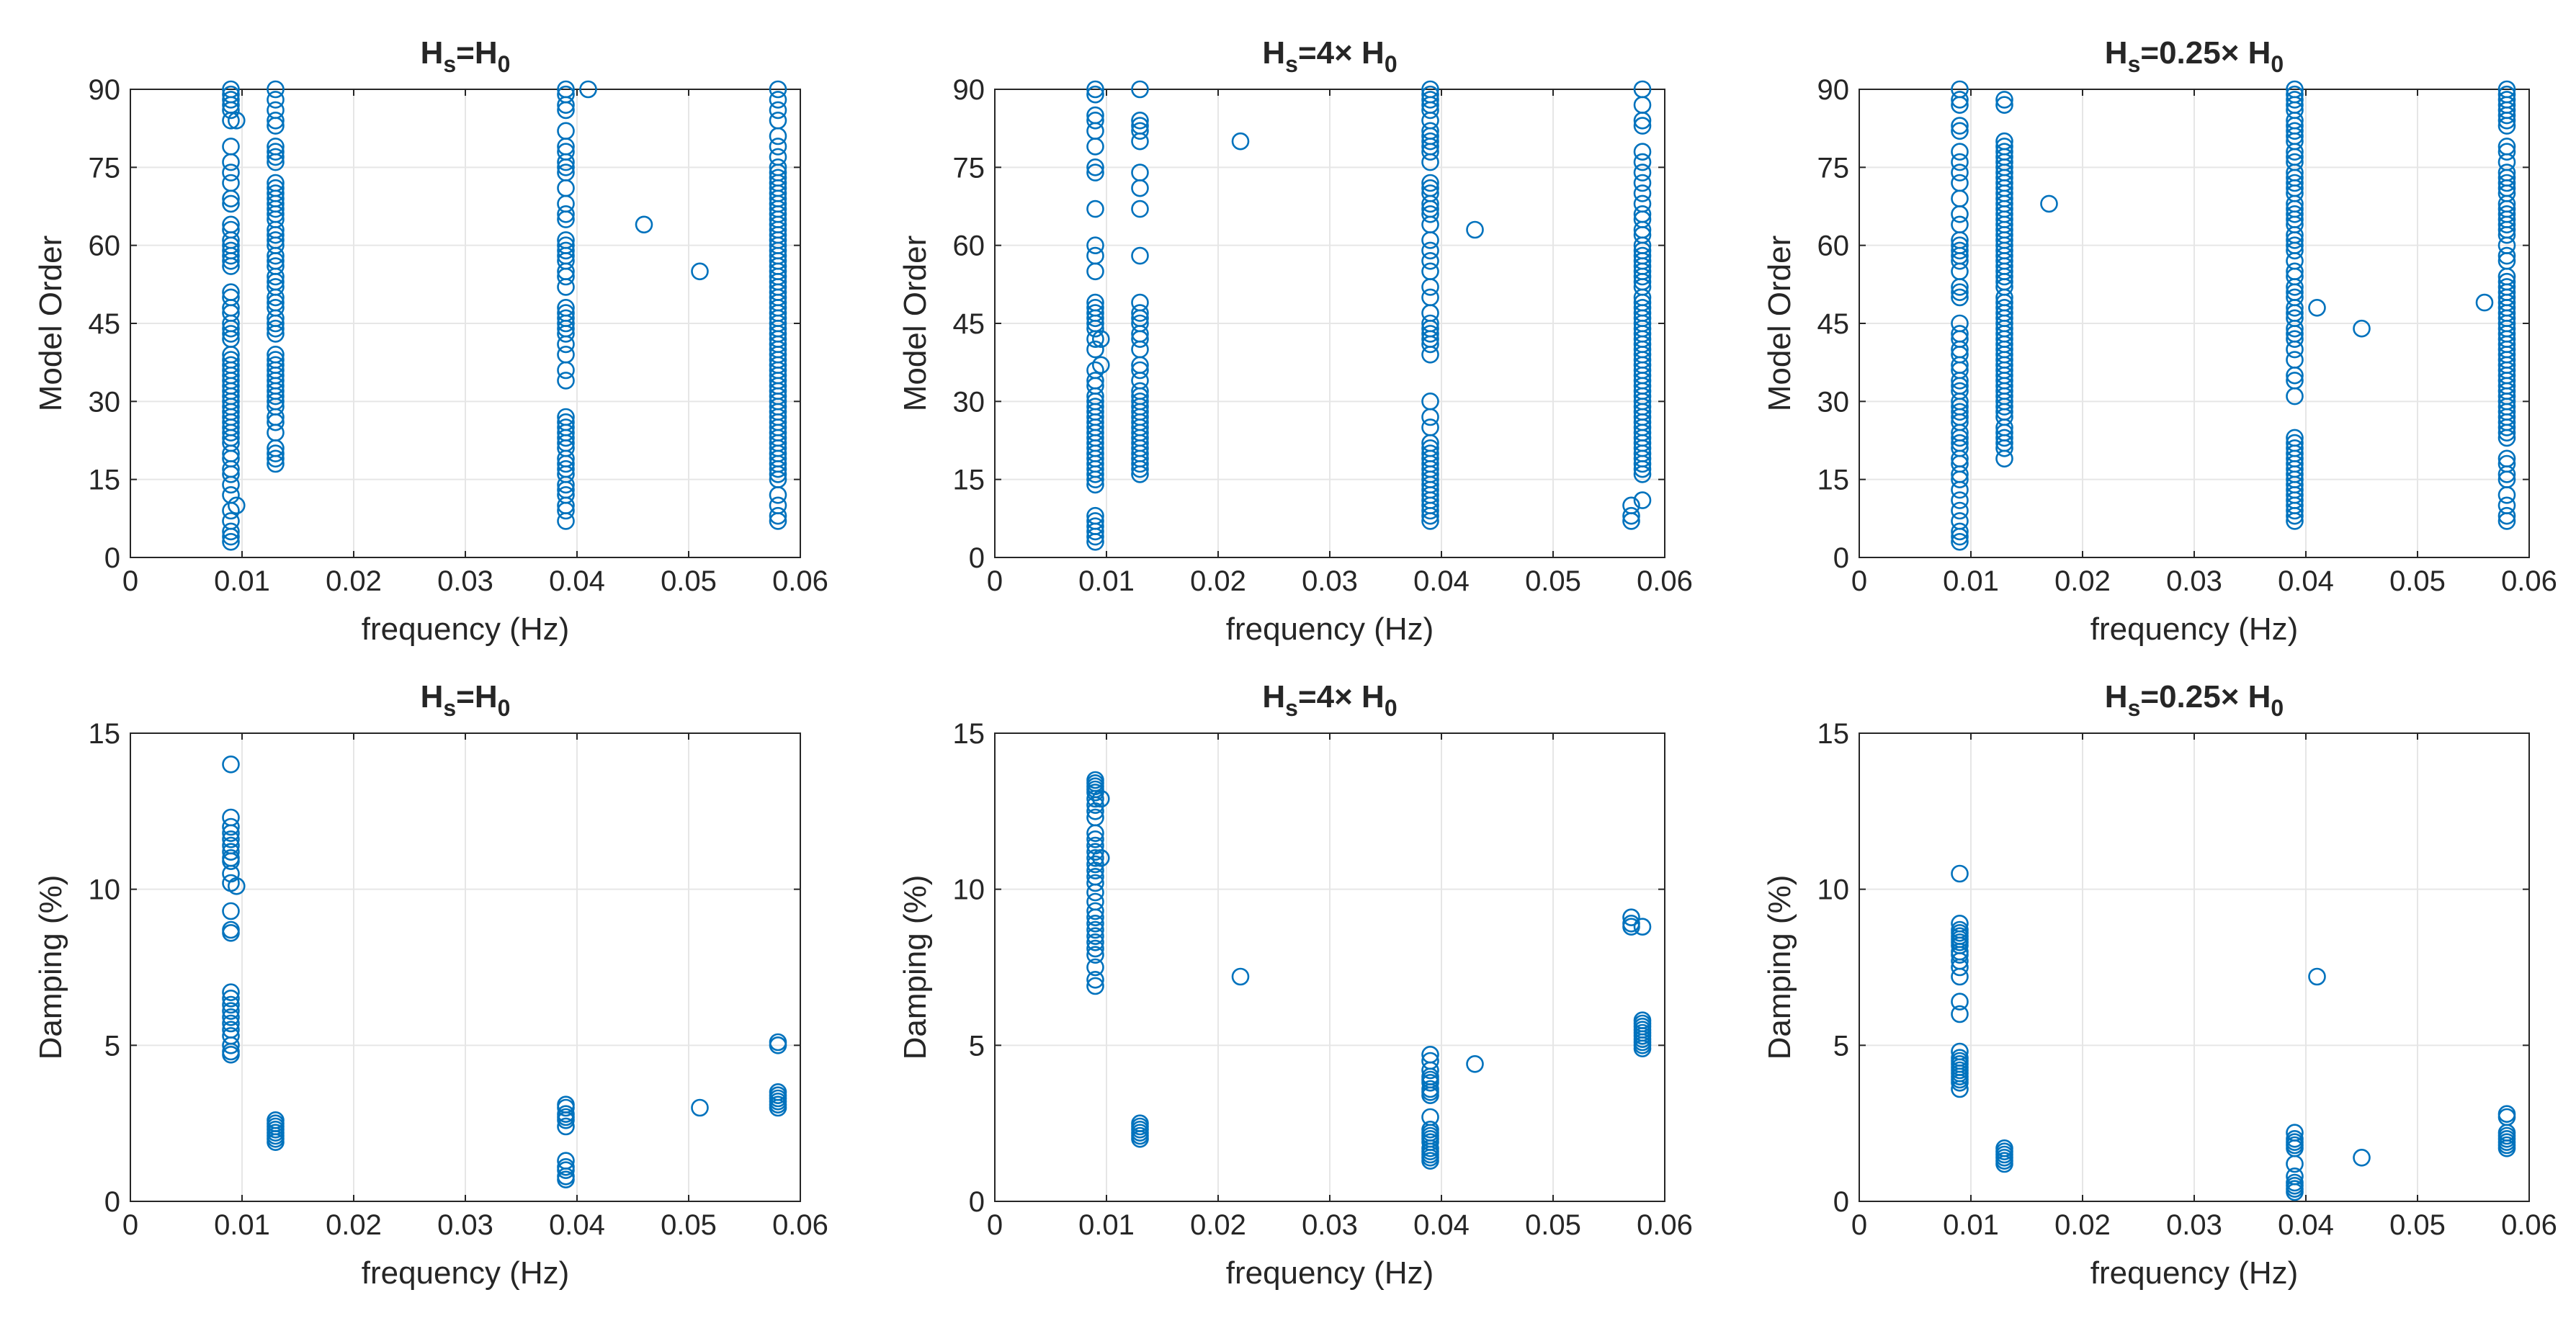  I want to click on y-tick-label: 90, so click(105, 90).